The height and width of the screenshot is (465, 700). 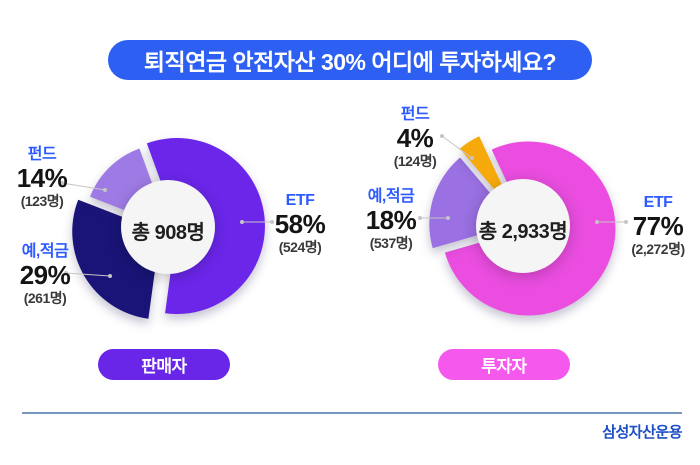 What do you see at coordinates (523, 232) in the screenshot?
I see `donut-total-investor: 총 2,933명` at bounding box center [523, 232].